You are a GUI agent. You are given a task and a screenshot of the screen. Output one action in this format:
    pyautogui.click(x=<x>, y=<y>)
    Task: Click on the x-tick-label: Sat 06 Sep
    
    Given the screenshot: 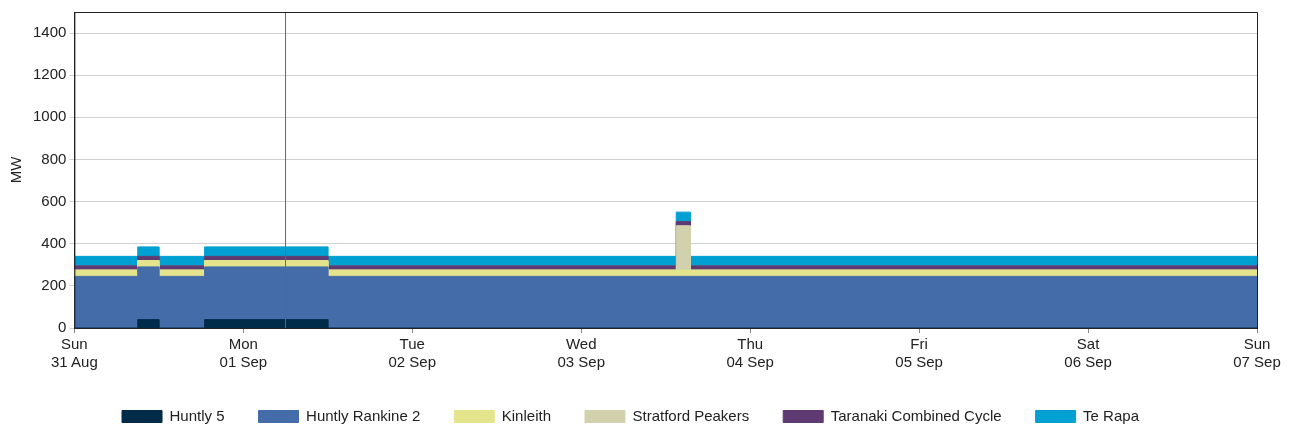 What is the action you would take?
    pyautogui.click(x=1088, y=353)
    